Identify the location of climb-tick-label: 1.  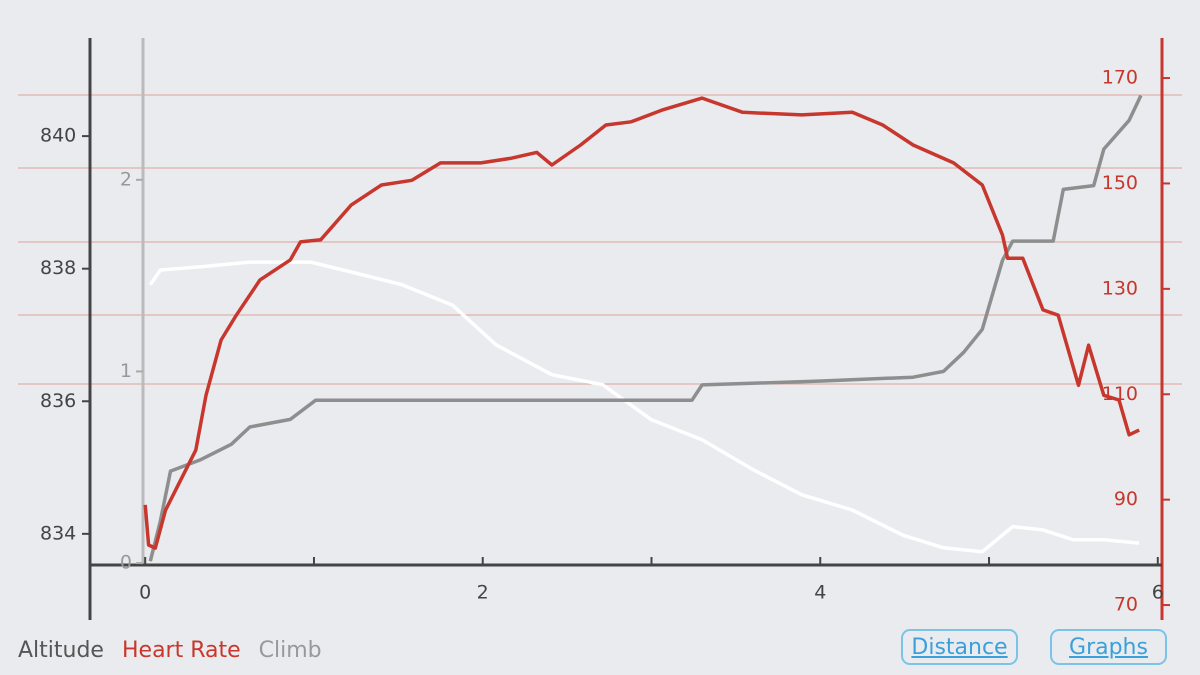
(126, 371).